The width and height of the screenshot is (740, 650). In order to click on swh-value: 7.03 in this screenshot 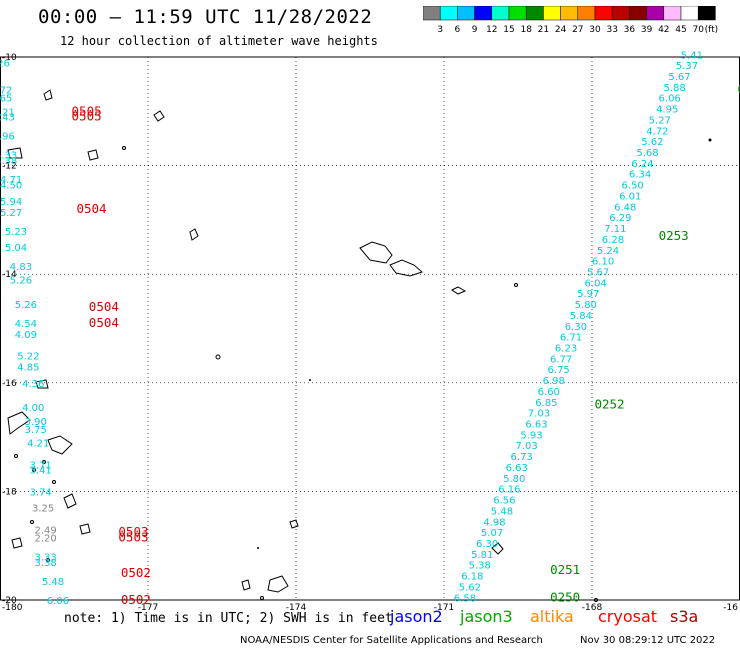, I will do `click(526, 446)`.